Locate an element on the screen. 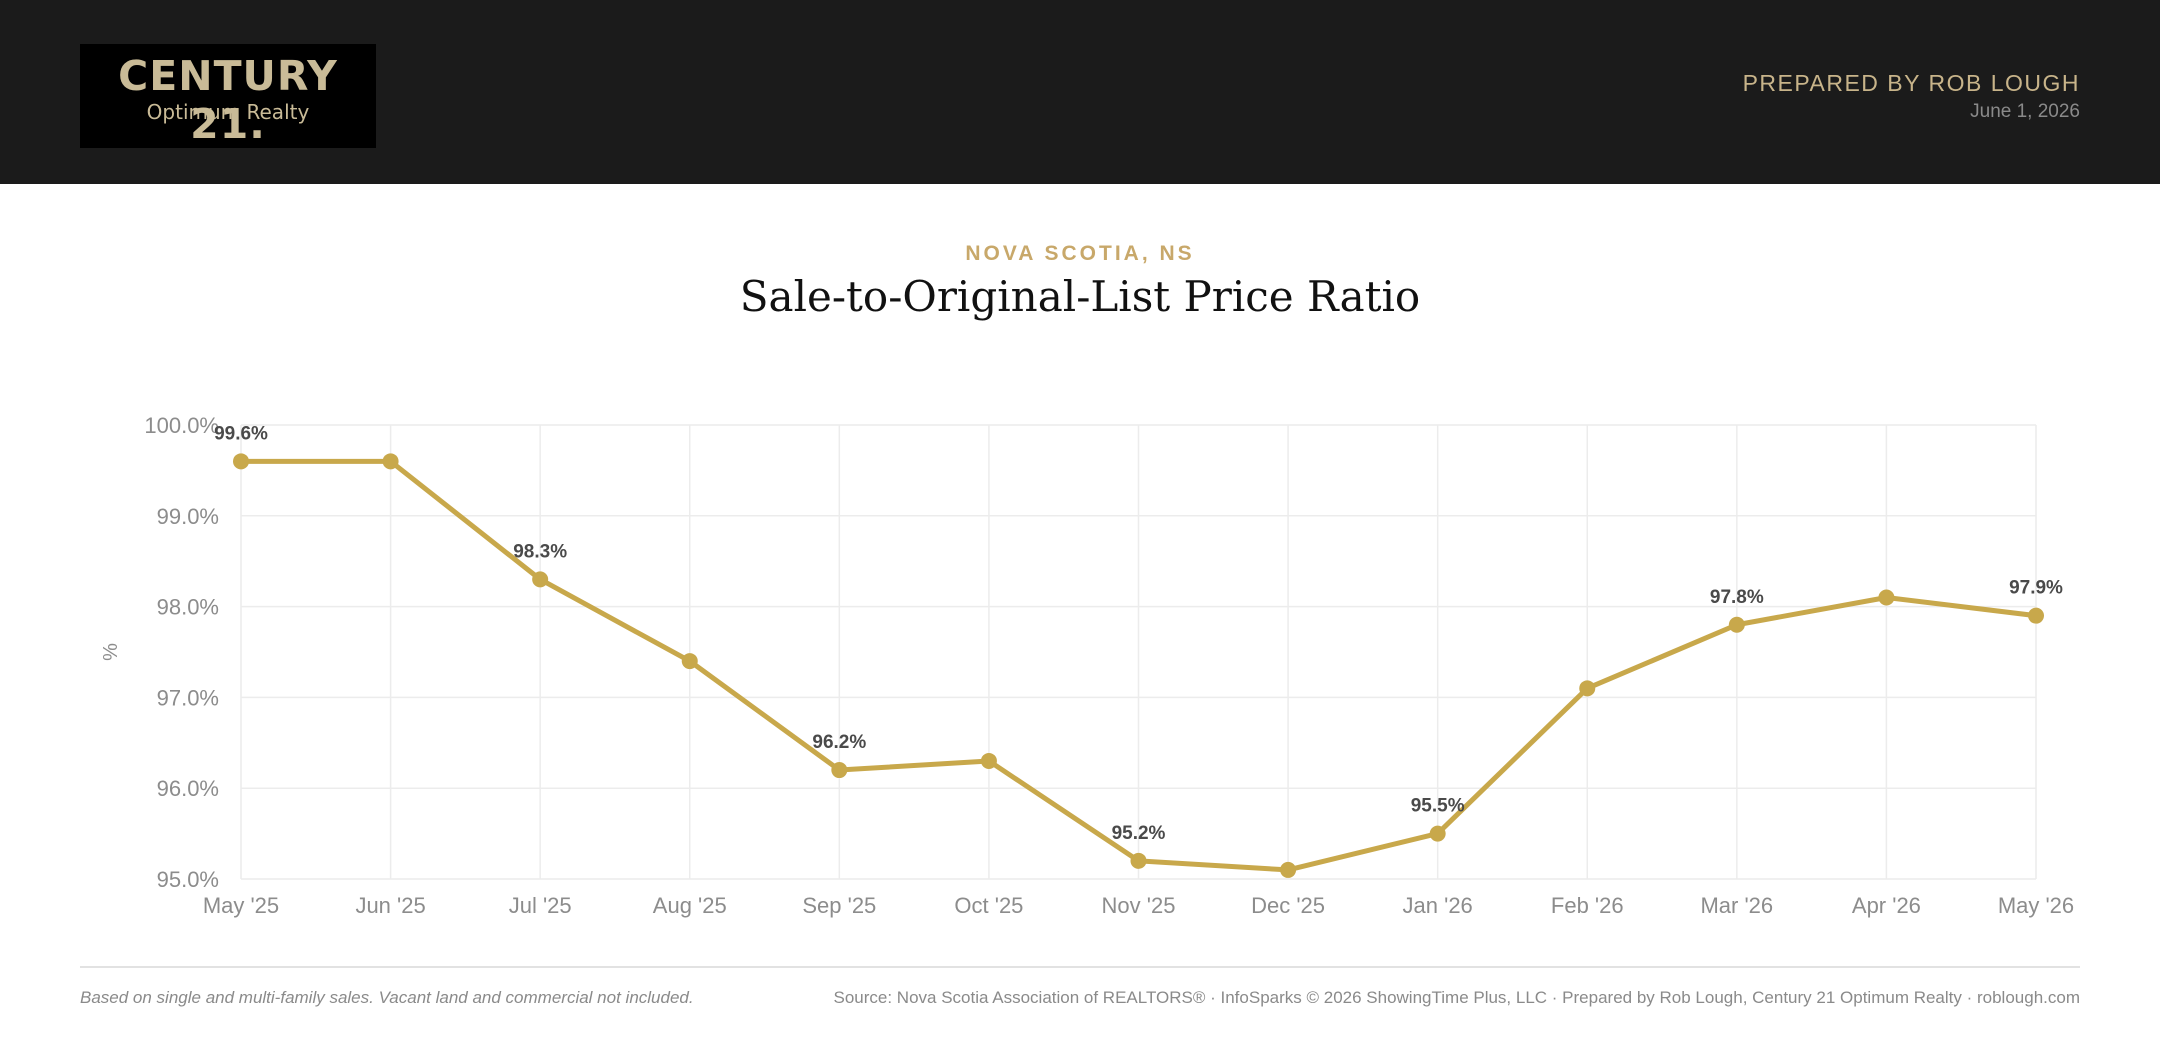 Image resolution: width=2160 pixels, height=1048 pixels. data-label: 97.9% is located at coordinates (2036, 588).